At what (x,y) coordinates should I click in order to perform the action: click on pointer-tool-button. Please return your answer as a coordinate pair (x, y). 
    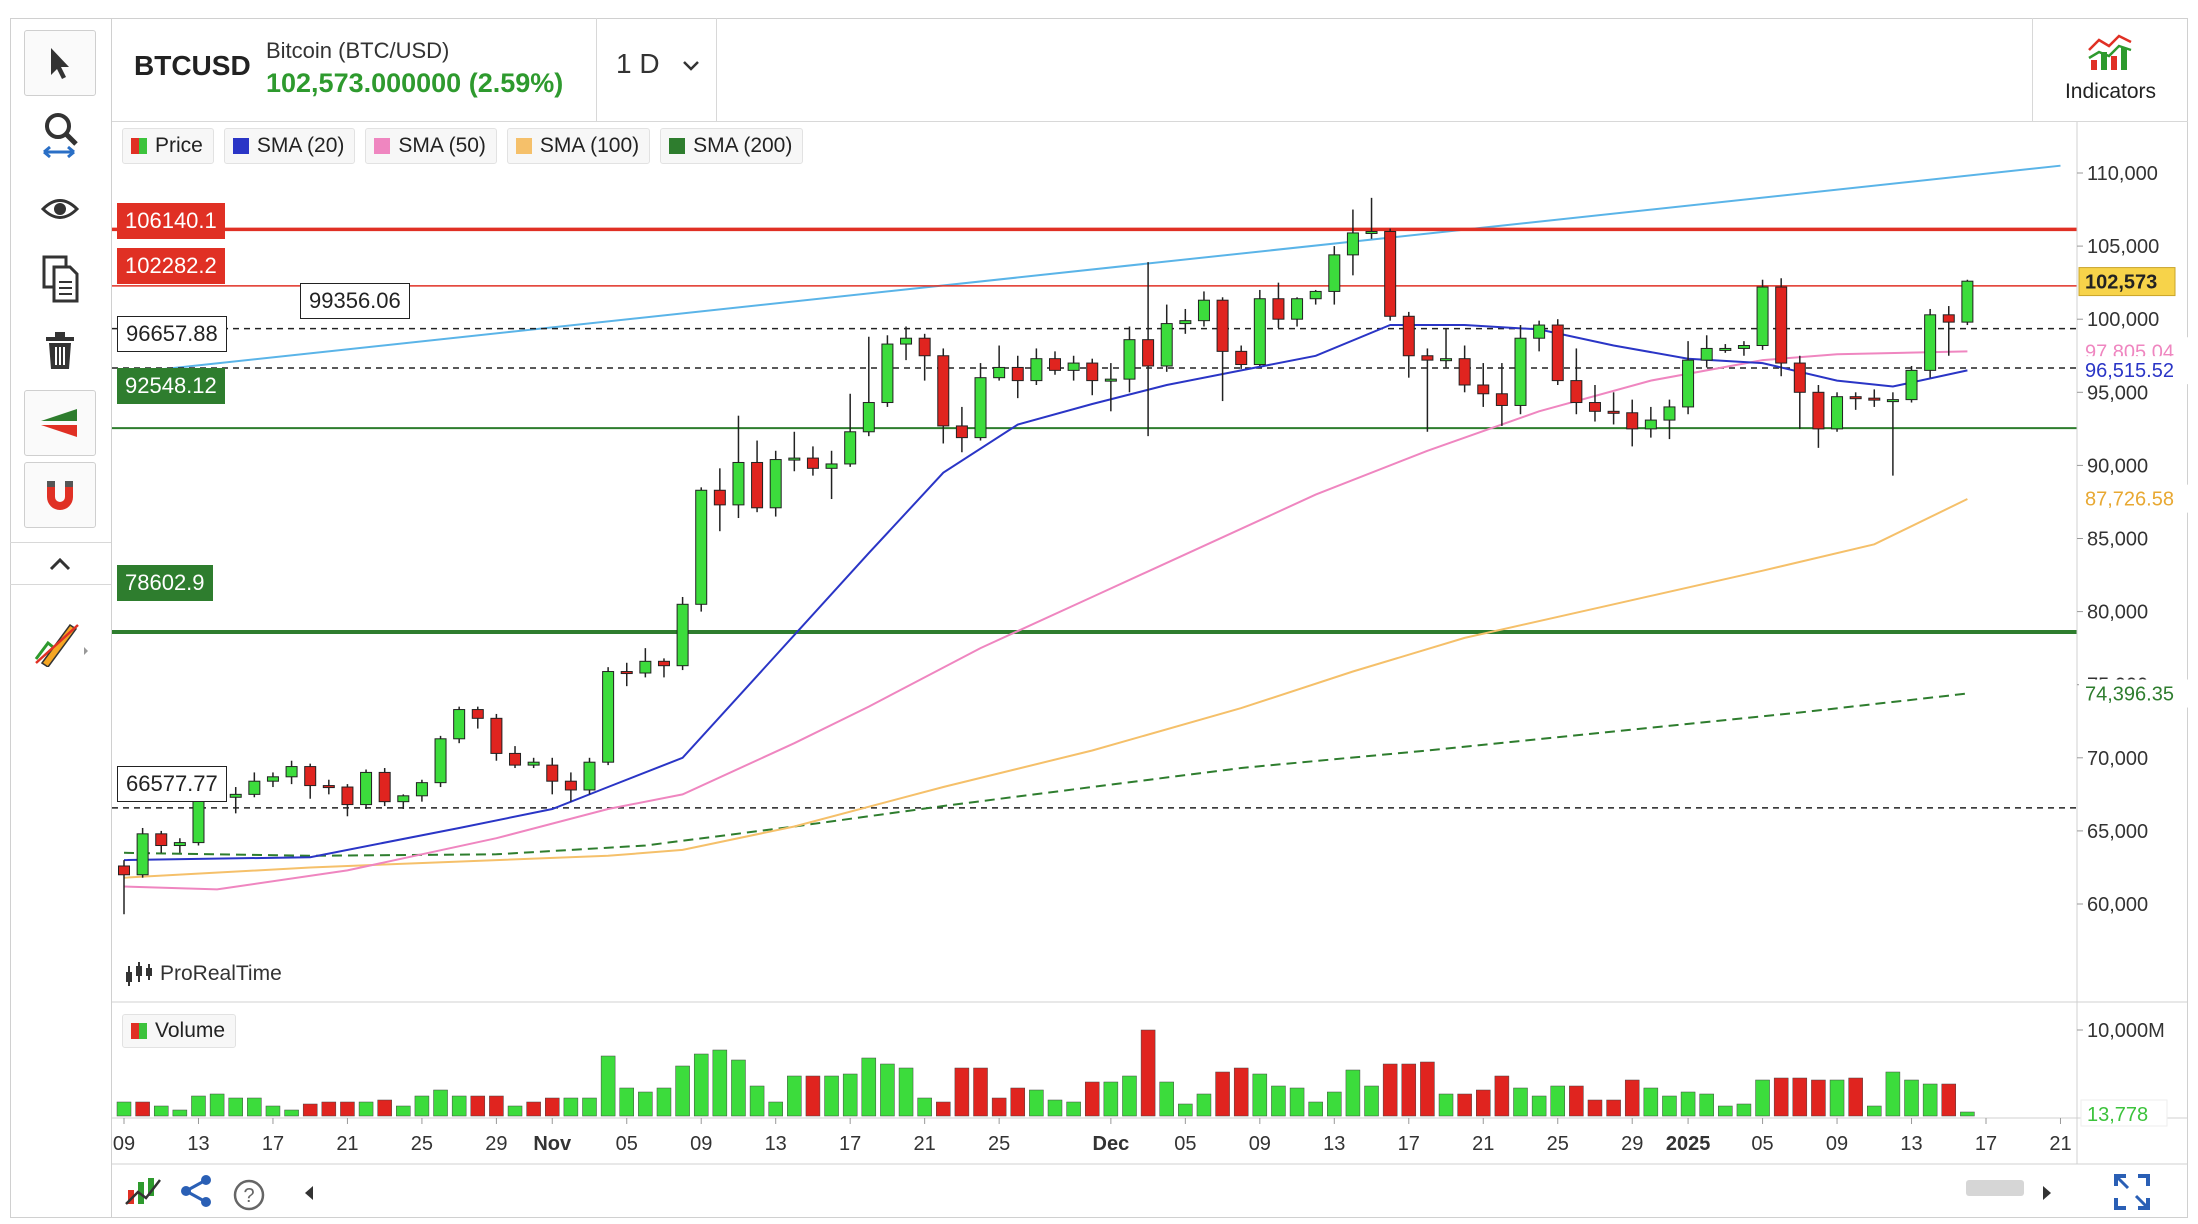
    Looking at the image, I should click on (60, 63).